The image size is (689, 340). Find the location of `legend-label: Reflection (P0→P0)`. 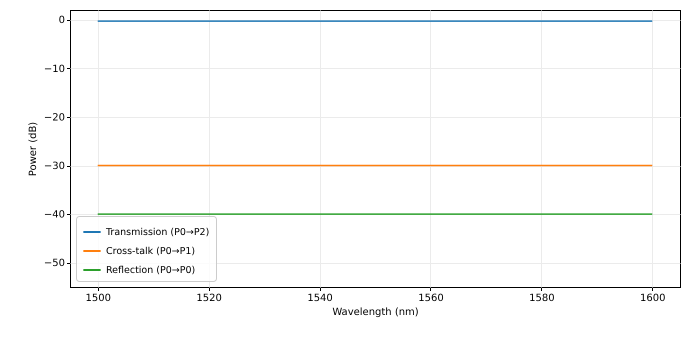

legend-label: Reflection (P0→P0) is located at coordinates (151, 270).